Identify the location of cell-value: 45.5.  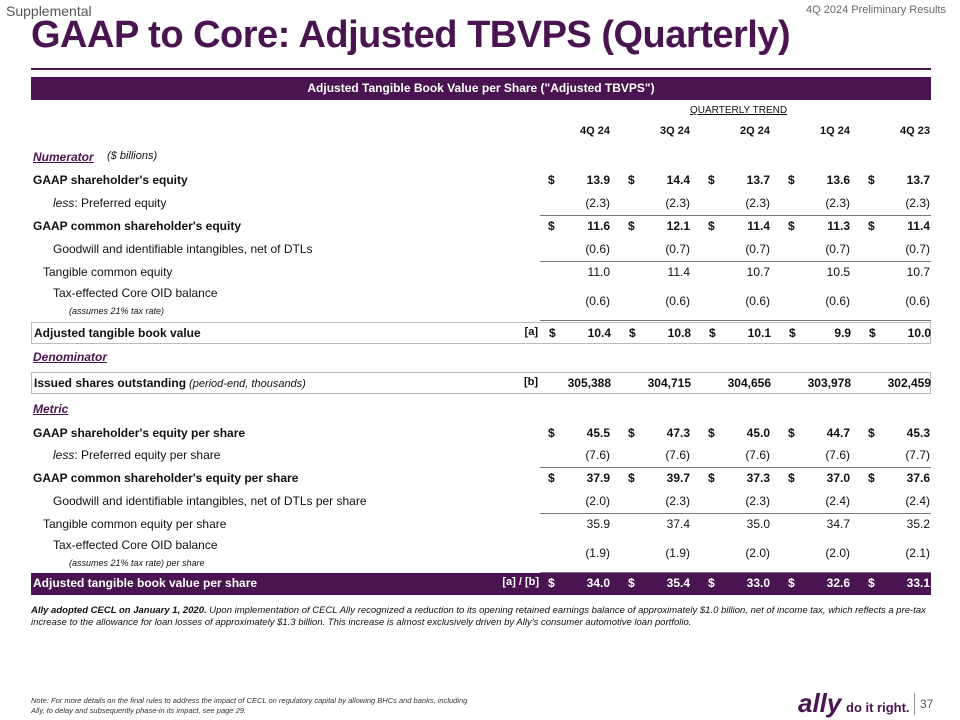
(598, 433).